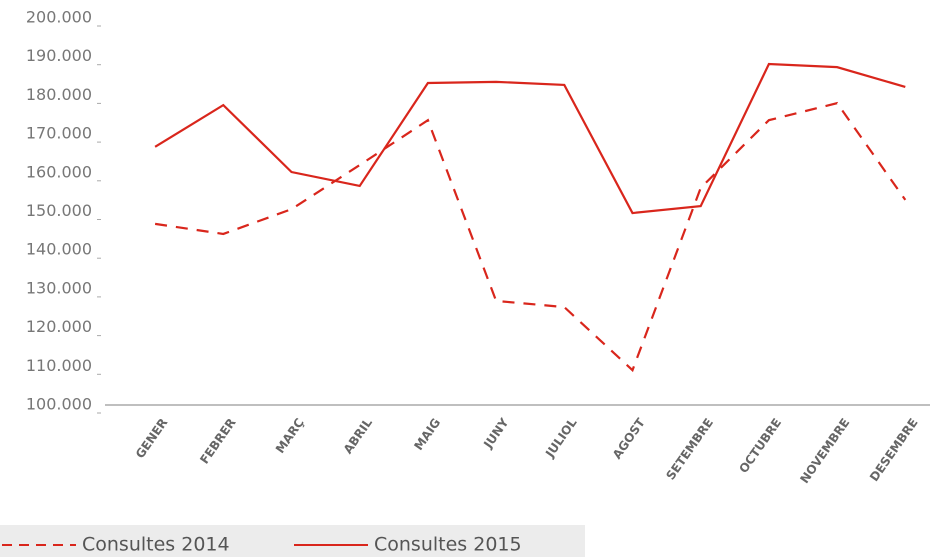 The height and width of the screenshot is (557, 931). Describe the element at coordinates (152, 438) in the screenshot. I see `x-tick-label: GENER` at that location.